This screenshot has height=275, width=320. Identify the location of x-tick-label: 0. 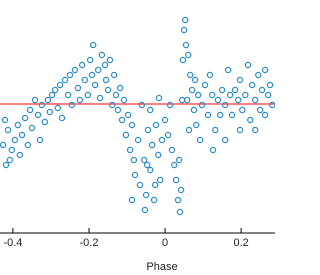
(165, 243).